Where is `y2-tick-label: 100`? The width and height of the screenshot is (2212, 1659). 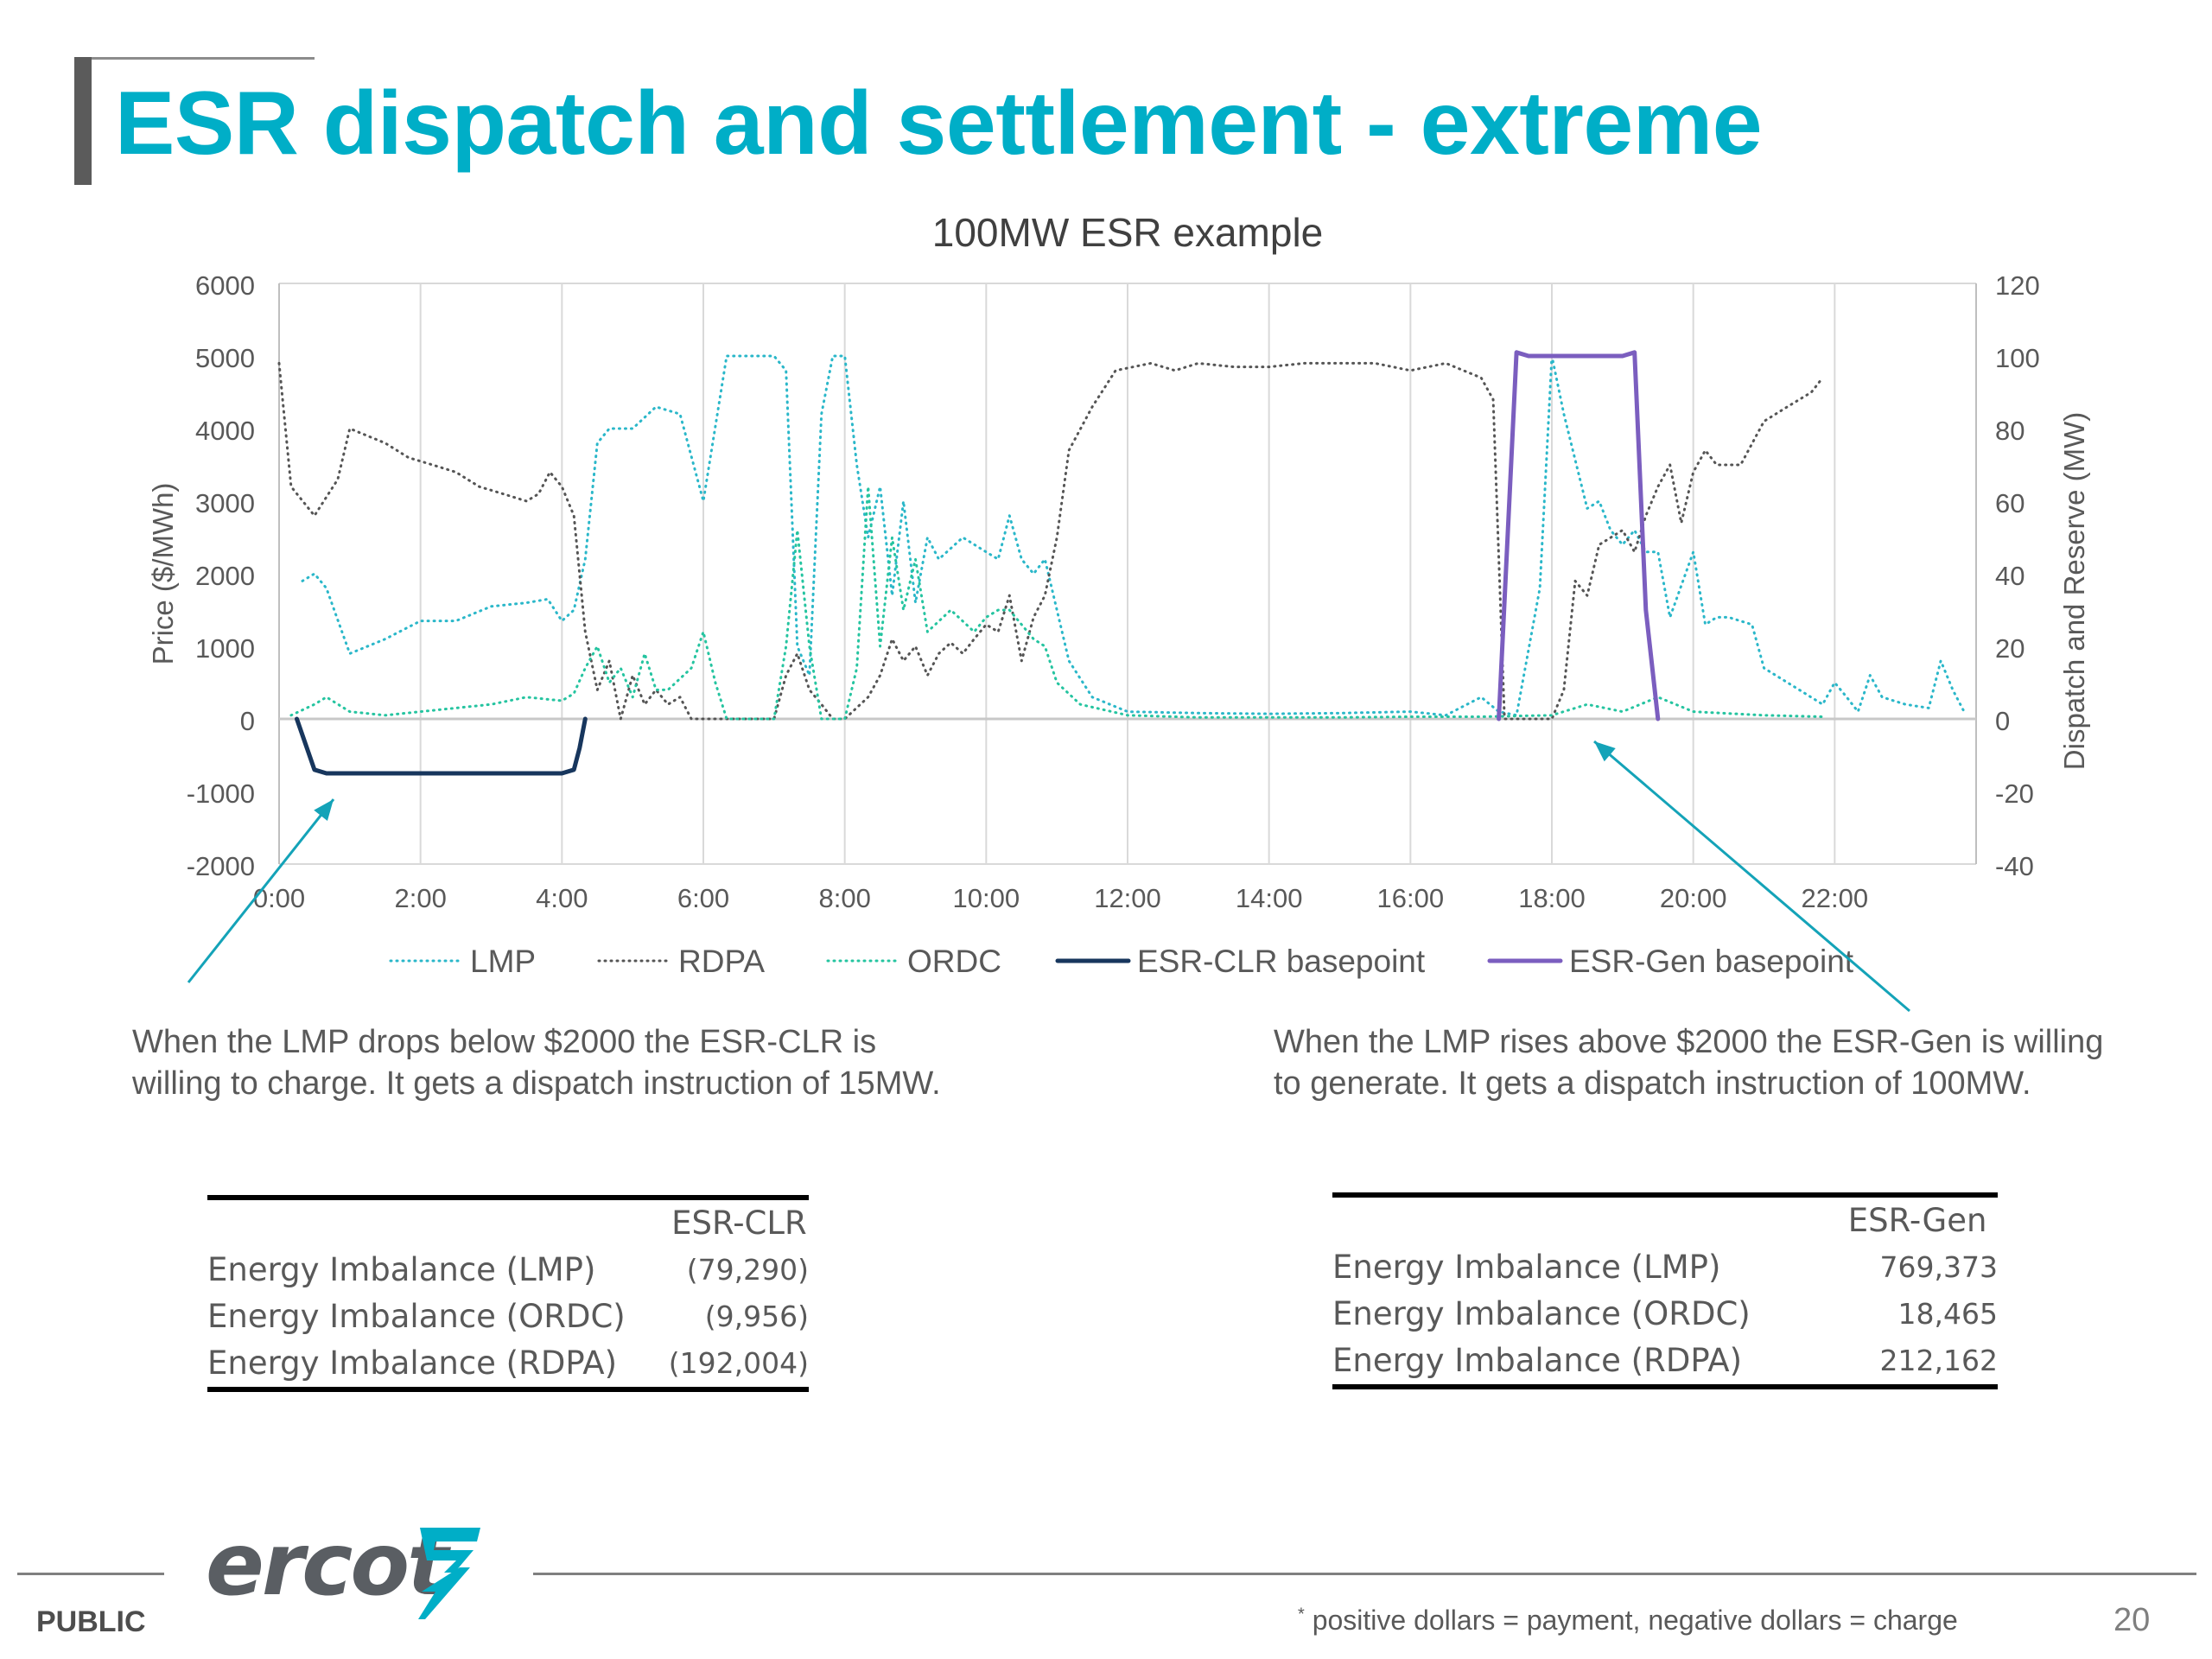 y2-tick-label: 100 is located at coordinates (2017, 358).